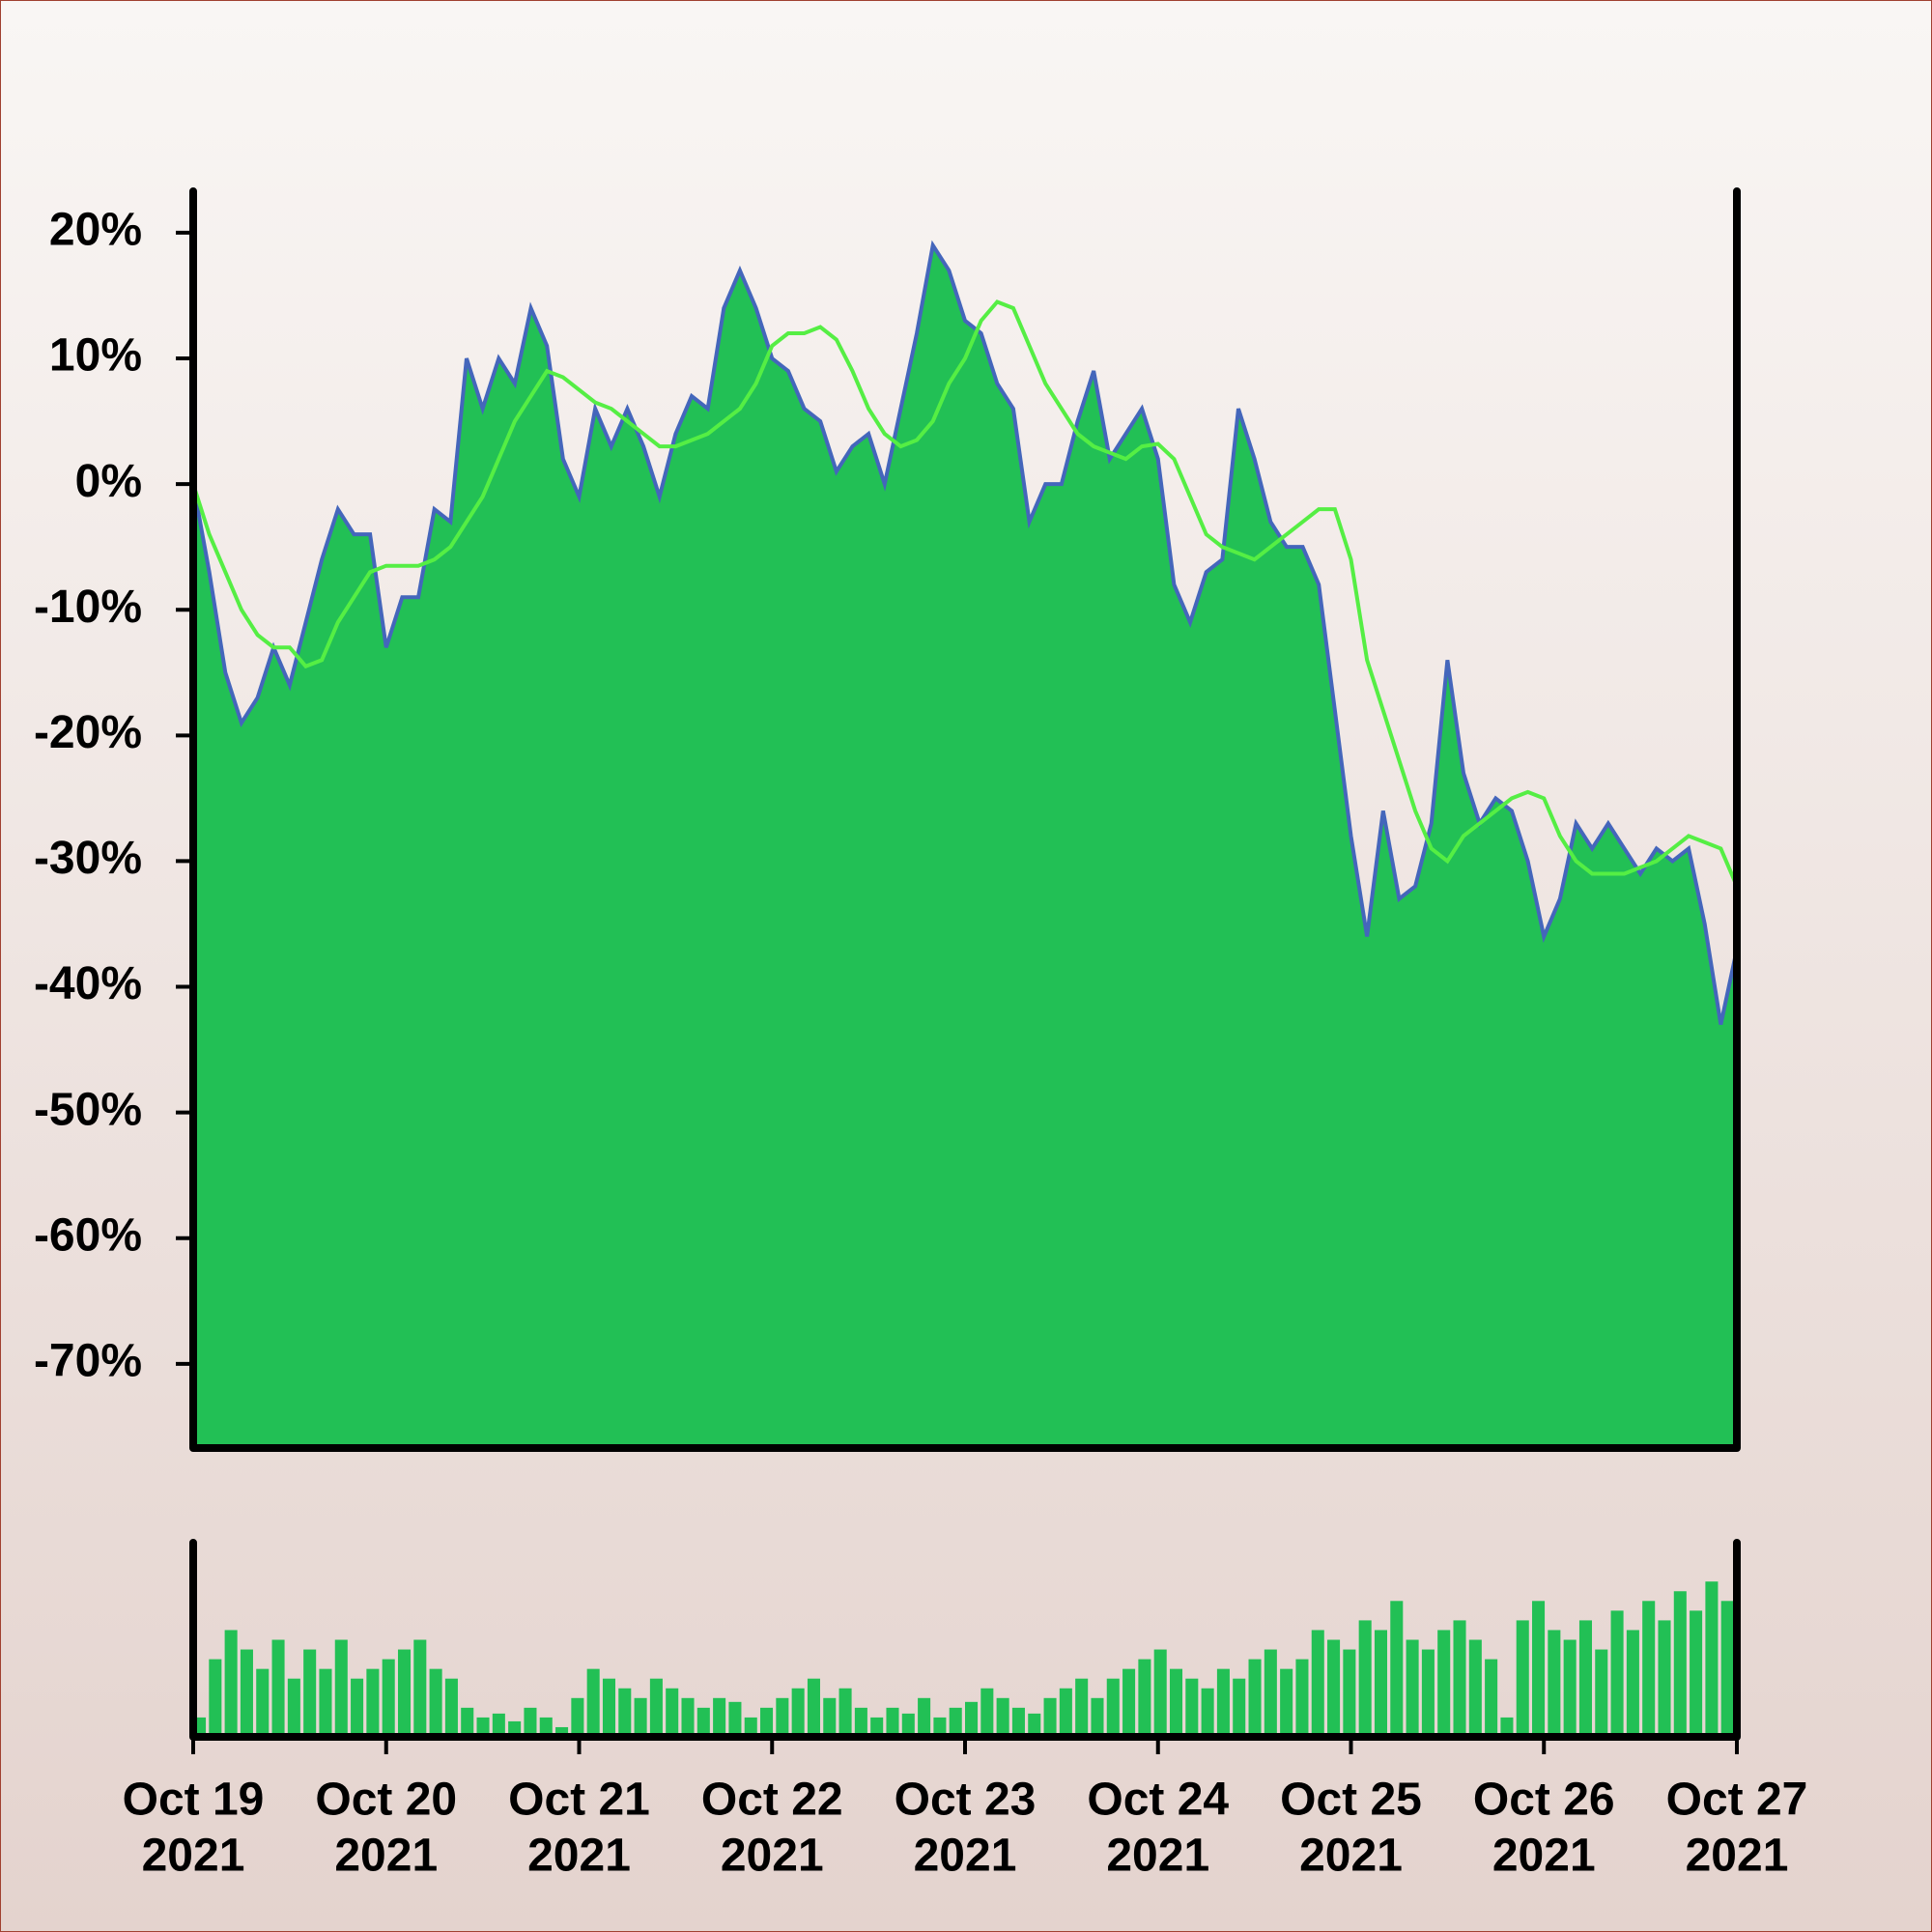 The width and height of the screenshot is (1932, 1932). What do you see at coordinates (108, 481) in the screenshot?
I see `y-tick-label: 0%` at bounding box center [108, 481].